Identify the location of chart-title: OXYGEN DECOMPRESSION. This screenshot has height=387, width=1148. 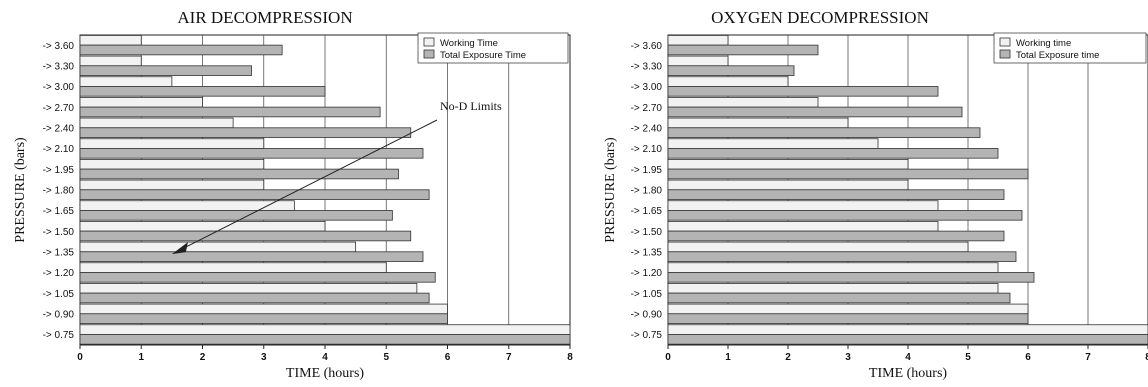
(820, 17).